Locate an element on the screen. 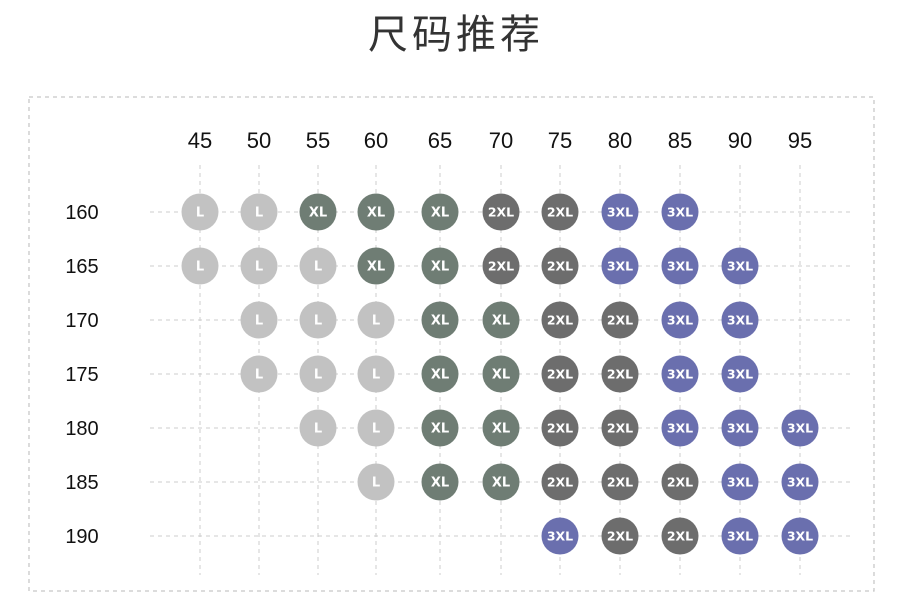  x-tick-labels: 45 50 55 60 65 70 75 80 85 90 95 is located at coordinates (500, 140).